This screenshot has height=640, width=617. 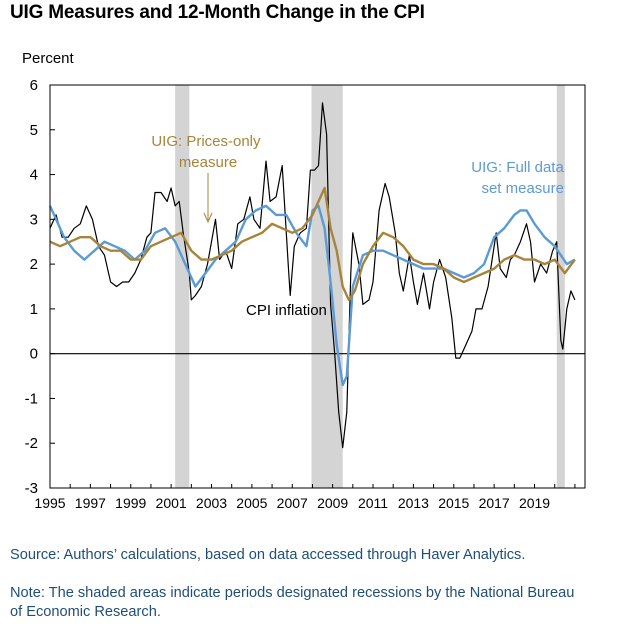 What do you see at coordinates (494, 503) in the screenshot?
I see `x-tick-label: 2017` at bounding box center [494, 503].